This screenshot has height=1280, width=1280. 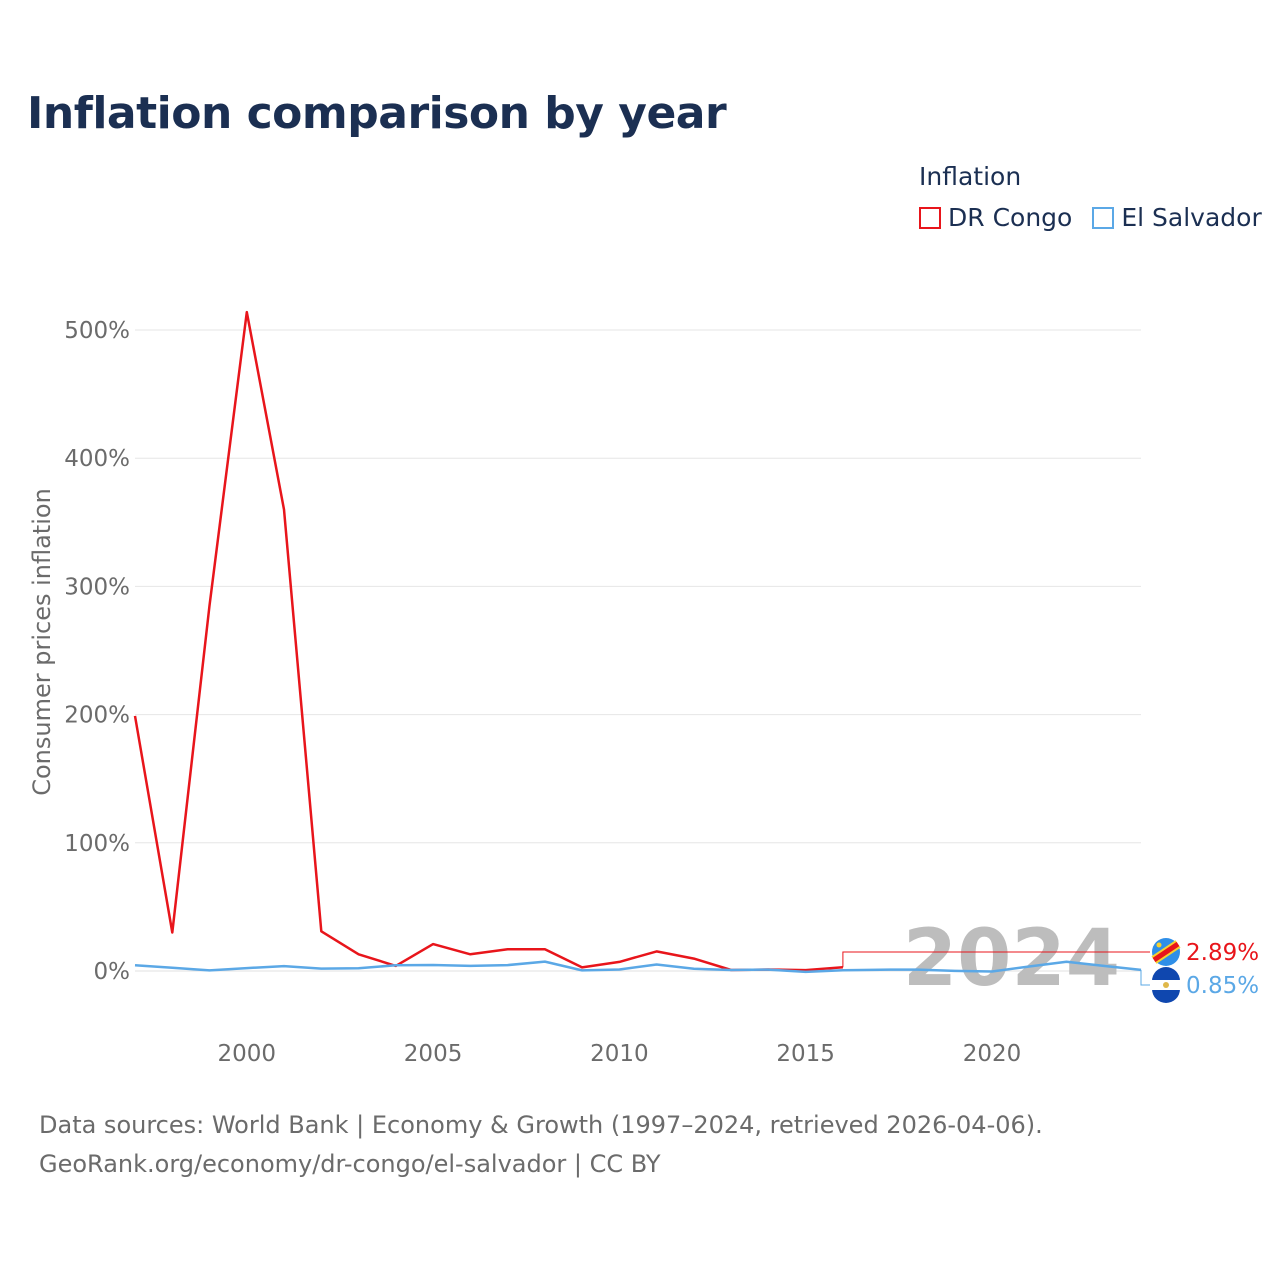 What do you see at coordinates (1145, 977) in the screenshot?
I see `end-connector-el-salvador` at bounding box center [1145, 977].